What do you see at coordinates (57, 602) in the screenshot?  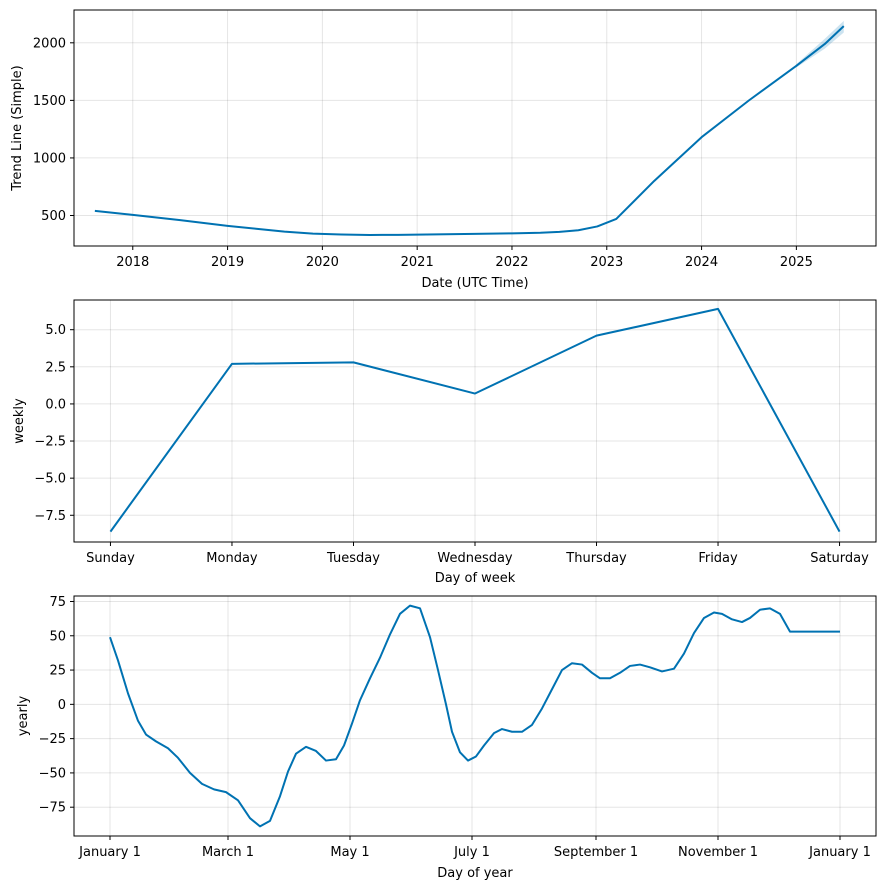 I see `y-tick-label: 75` at bounding box center [57, 602].